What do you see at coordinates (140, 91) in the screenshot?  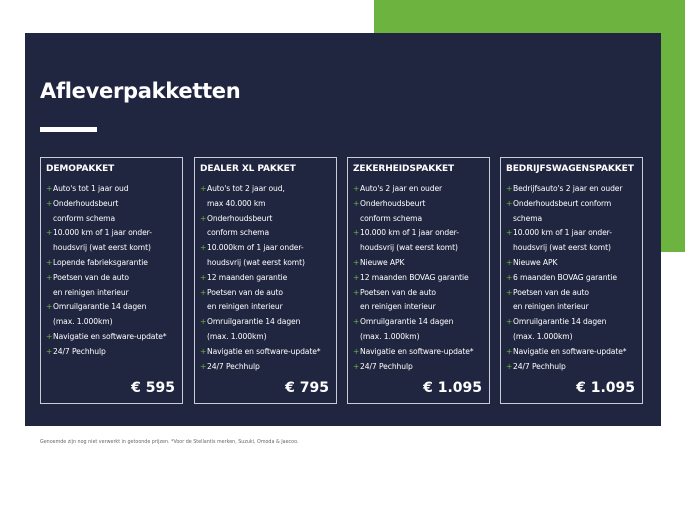 I see `page-title: Afleverpakketten` at bounding box center [140, 91].